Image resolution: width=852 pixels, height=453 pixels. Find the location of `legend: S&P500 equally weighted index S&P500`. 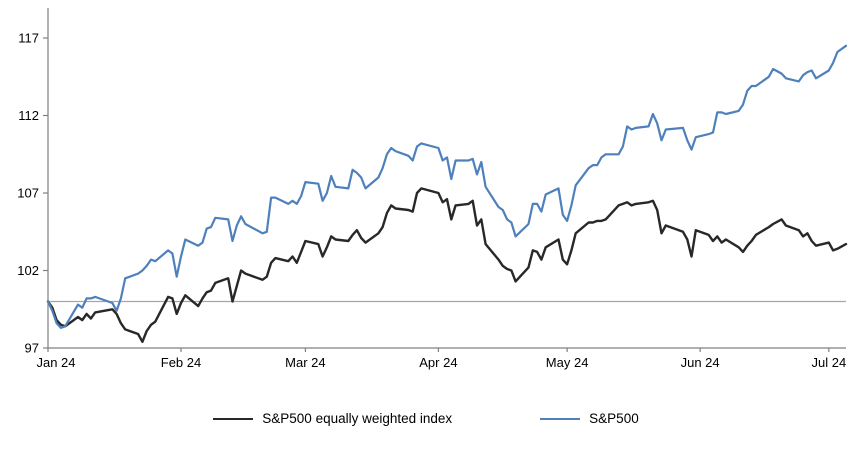

legend: S&P500 equally weighted index S&P500 is located at coordinates (426, 418).